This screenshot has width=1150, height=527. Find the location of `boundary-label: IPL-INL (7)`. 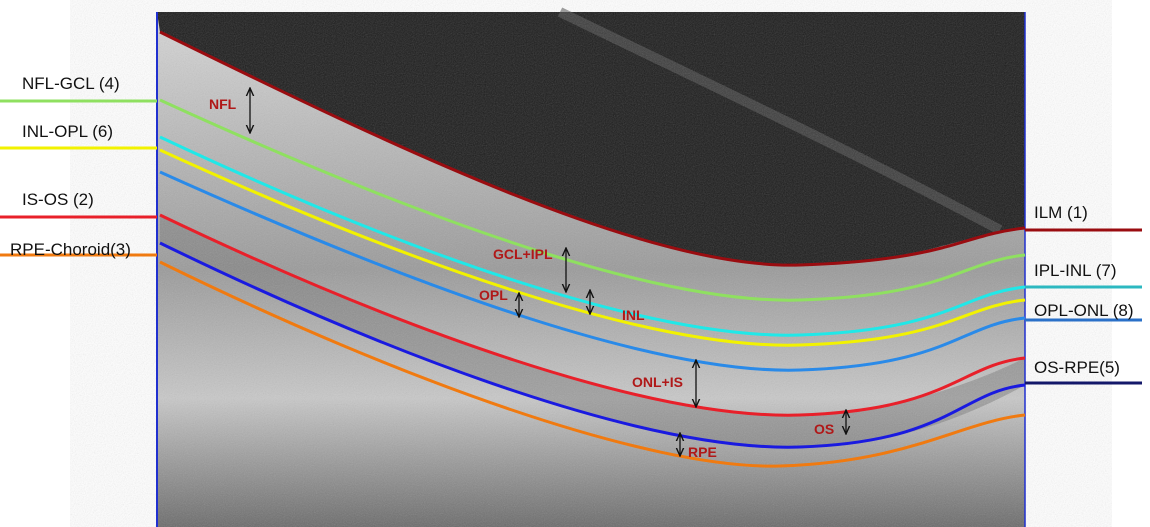

boundary-label: IPL-INL (7) is located at coordinates (1075, 270).